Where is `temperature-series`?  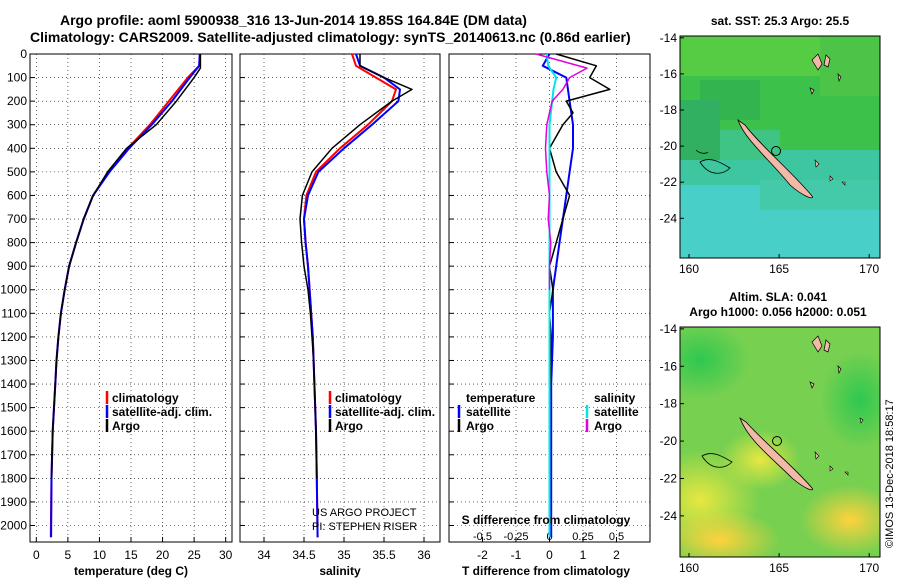
temperature-series is located at coordinates (125, 295).